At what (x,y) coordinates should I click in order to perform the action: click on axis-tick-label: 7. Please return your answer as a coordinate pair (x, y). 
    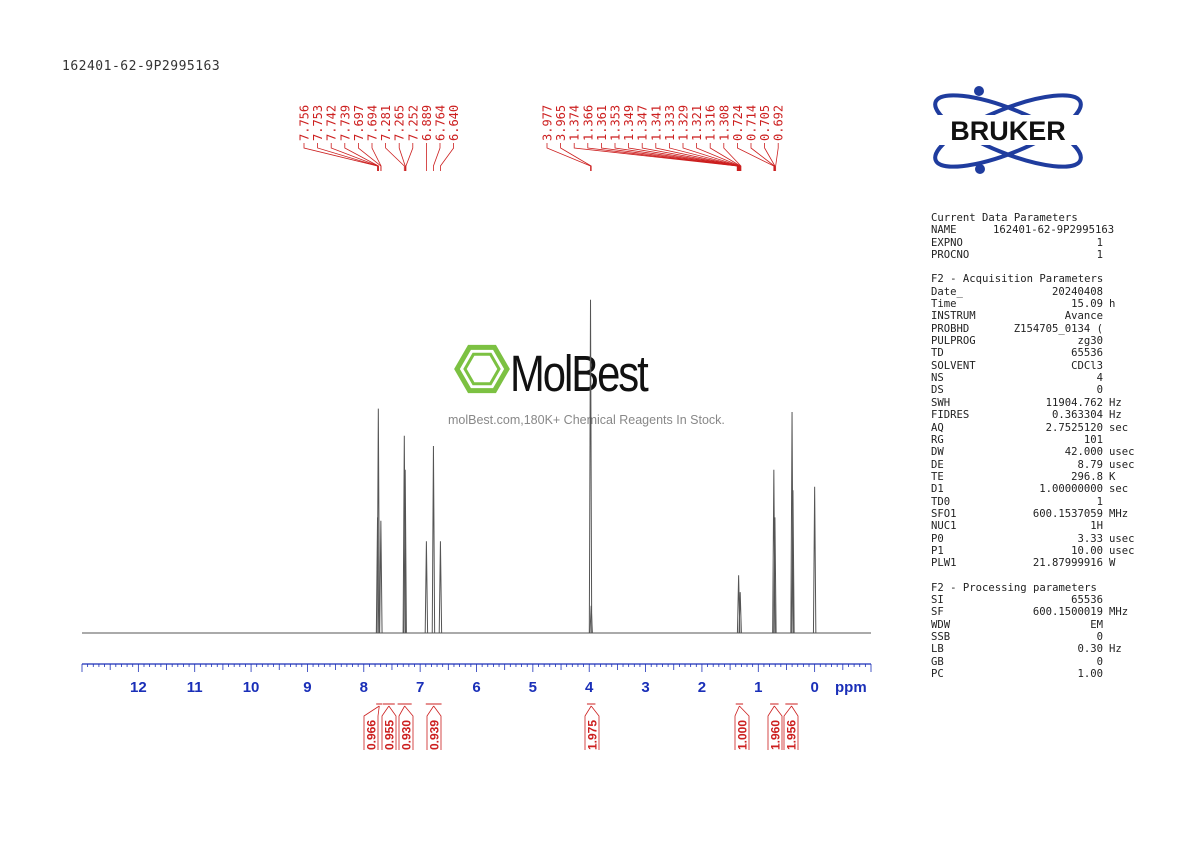
    Looking at the image, I should click on (420, 687).